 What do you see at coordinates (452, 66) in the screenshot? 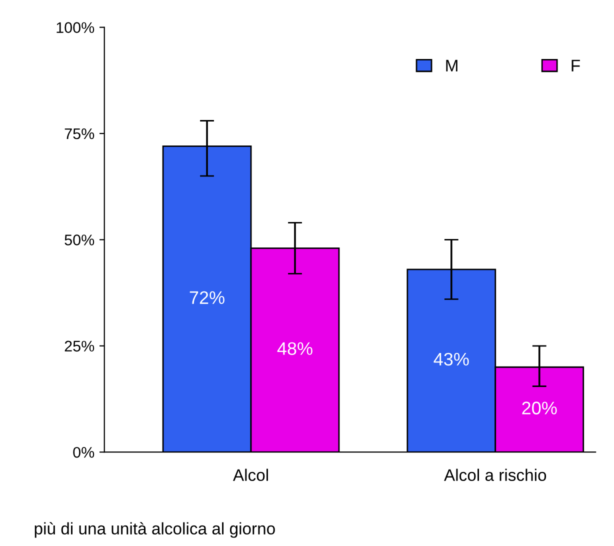
I see `legend-label: M` at bounding box center [452, 66].